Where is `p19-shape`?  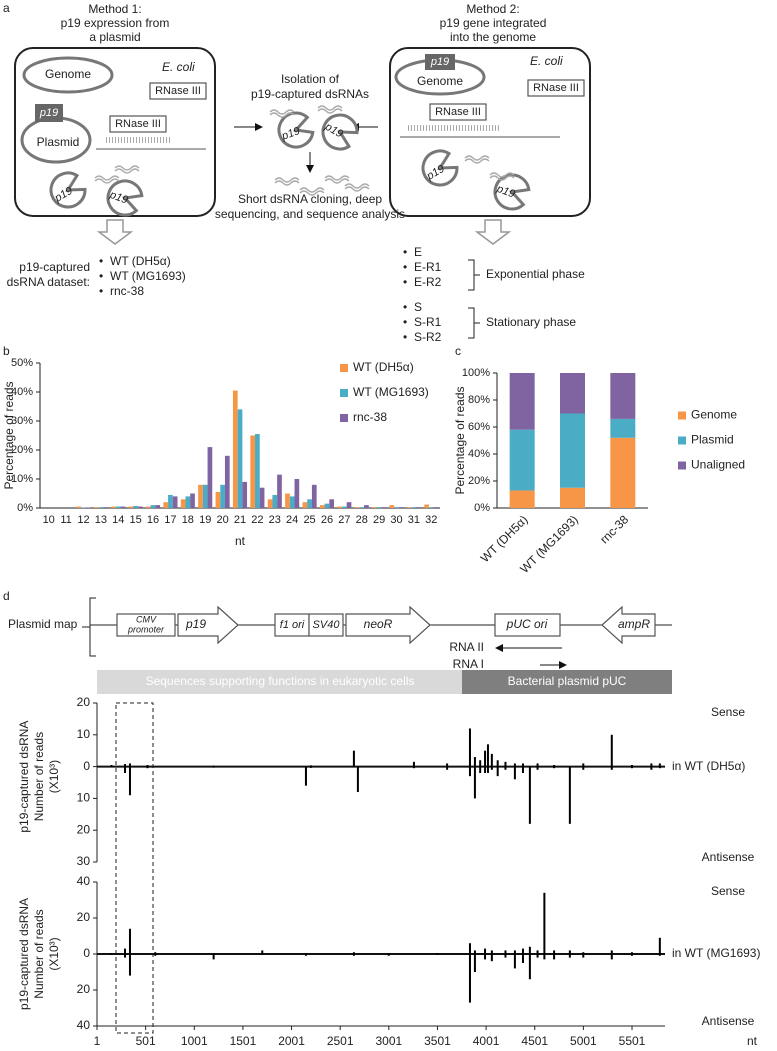 p19-shape is located at coordinates (512, 192).